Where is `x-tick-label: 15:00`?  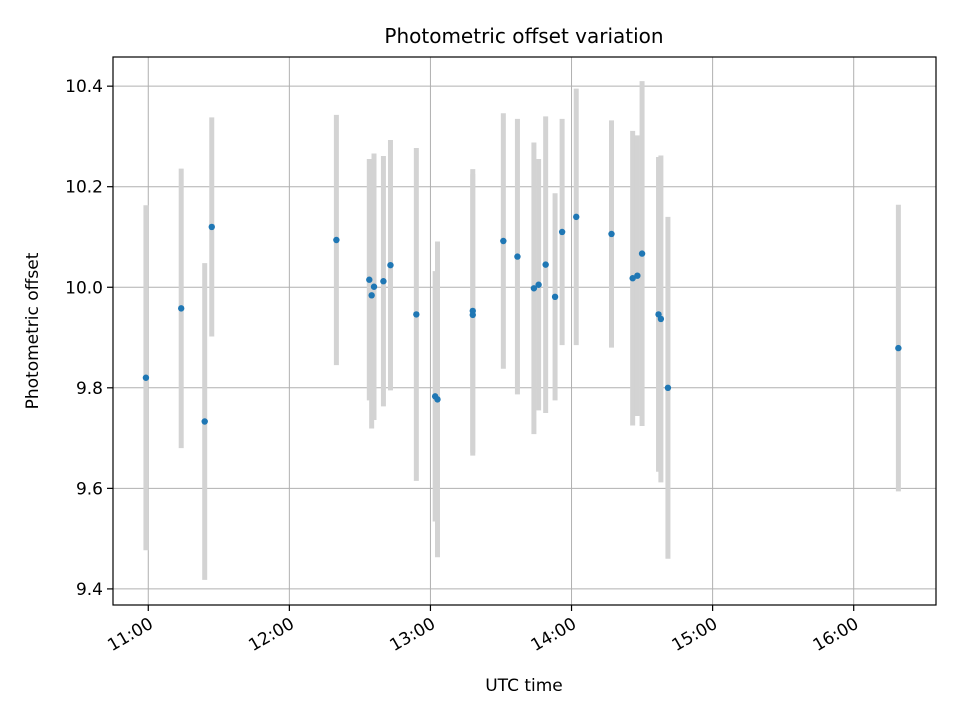
x-tick-label: 15:00 is located at coordinates (695, 635).